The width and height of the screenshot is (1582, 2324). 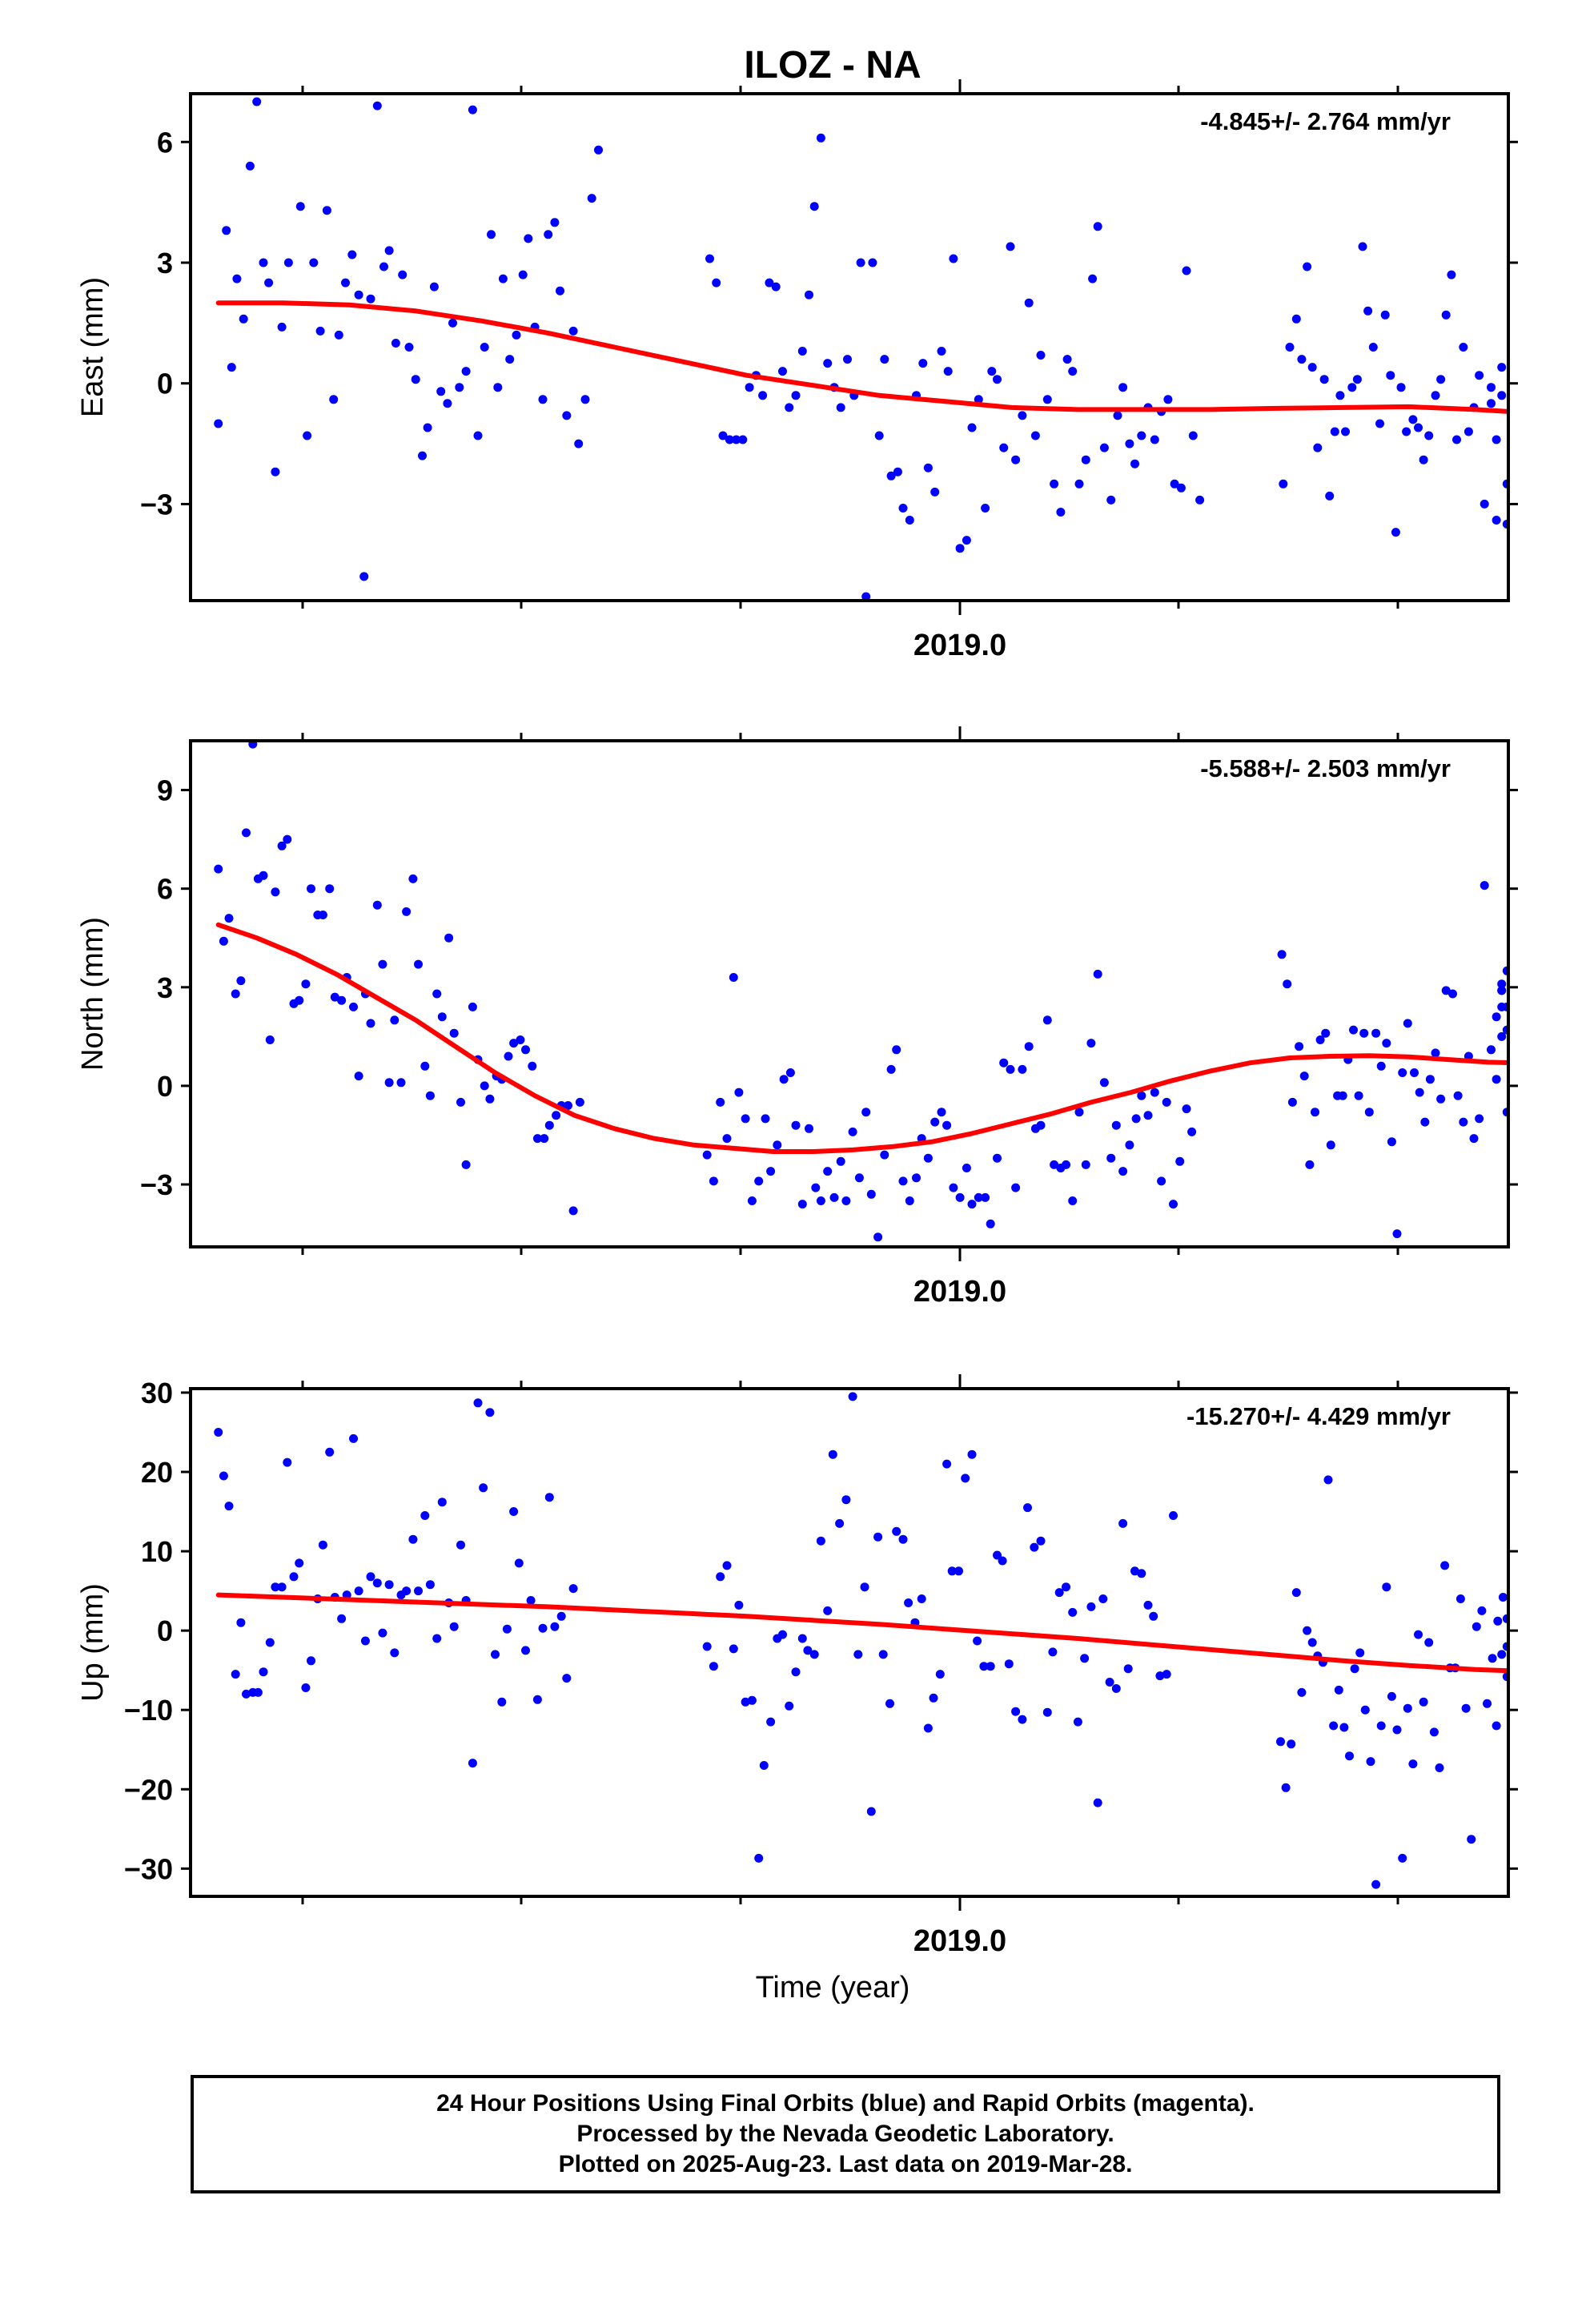 What do you see at coordinates (833, 1988) in the screenshot?
I see `x-axis-label: Time (year)` at bounding box center [833, 1988].